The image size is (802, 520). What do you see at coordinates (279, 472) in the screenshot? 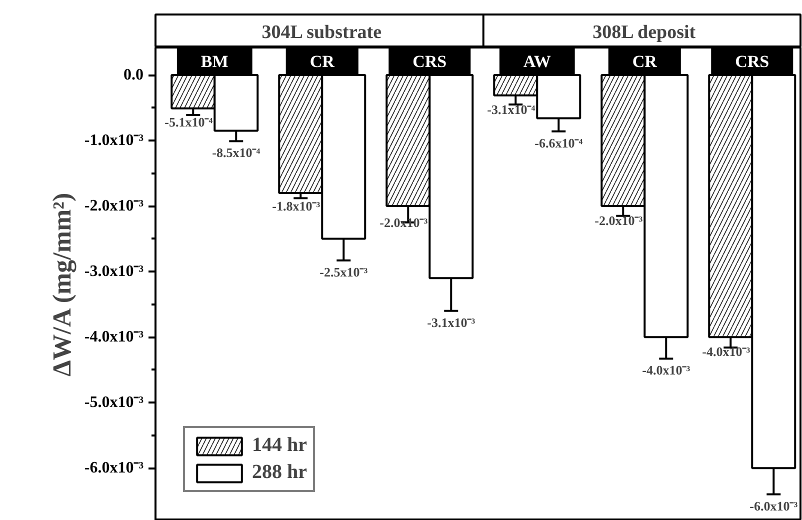
I see `legend-label: 288 hr` at bounding box center [279, 472].